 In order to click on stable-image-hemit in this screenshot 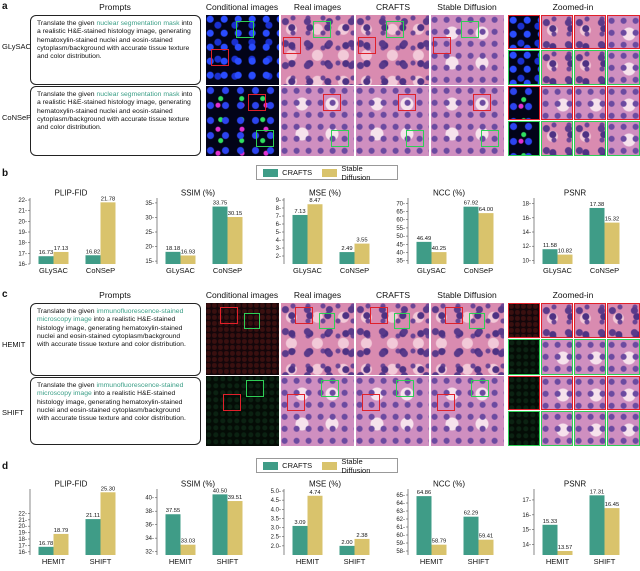, I will do `click(467, 339)`.